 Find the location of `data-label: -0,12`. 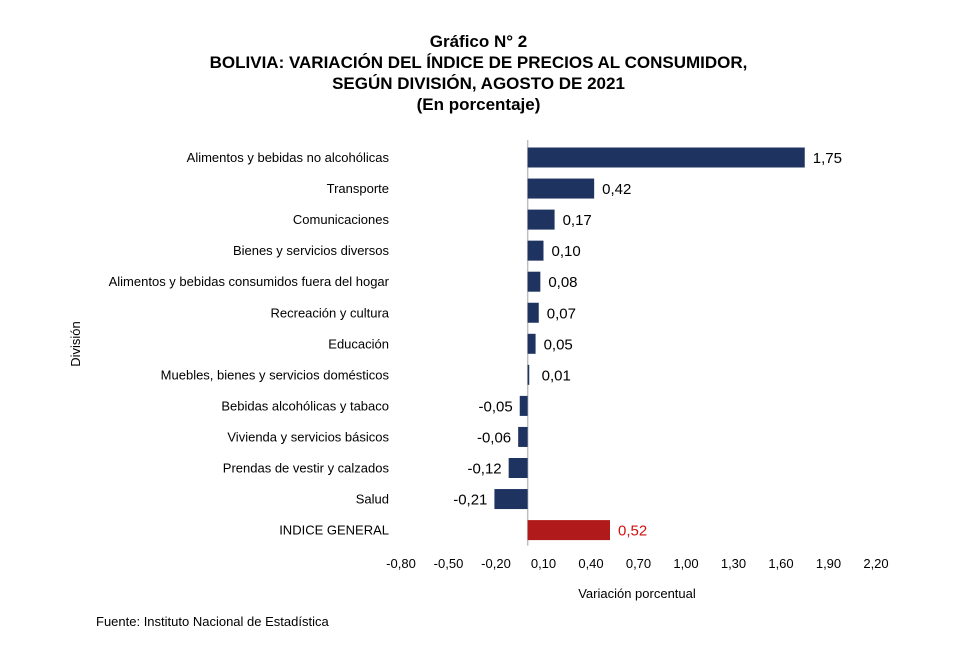

data-label: -0,12 is located at coordinates (484, 469).